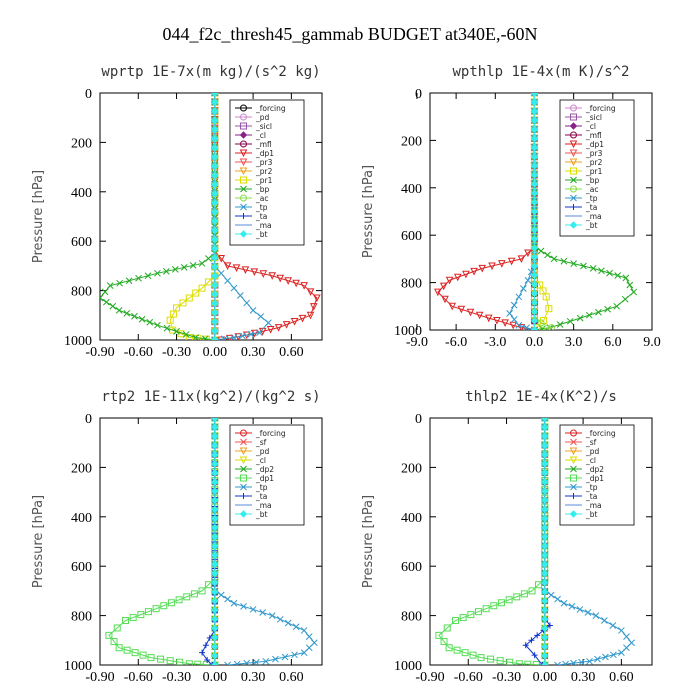 This screenshot has height=700, width=700. I want to click on x-tick-label: -0.30, so click(506, 677).